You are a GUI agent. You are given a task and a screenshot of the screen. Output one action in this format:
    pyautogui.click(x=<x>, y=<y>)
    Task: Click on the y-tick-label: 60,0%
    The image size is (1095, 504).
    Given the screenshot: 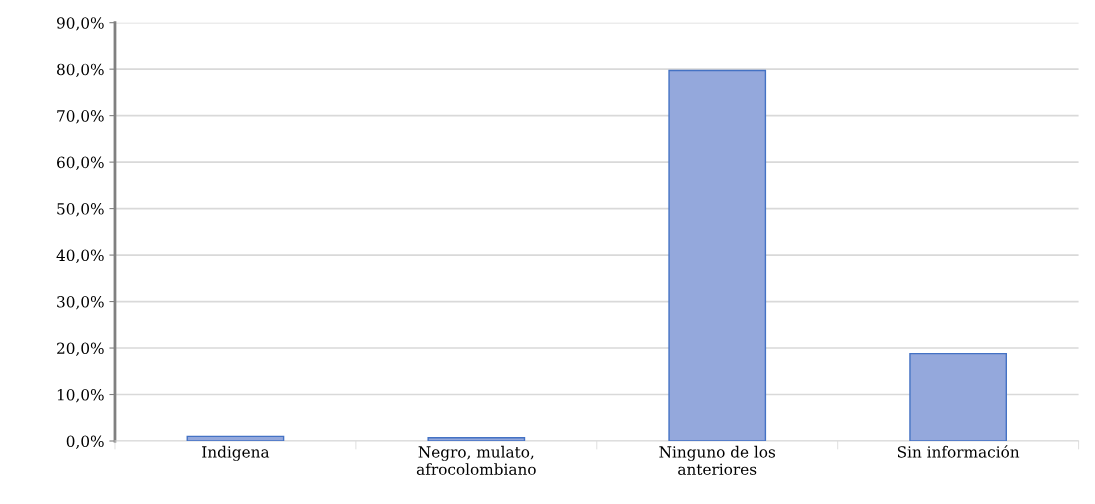 What is the action you would take?
    pyautogui.click(x=80, y=163)
    